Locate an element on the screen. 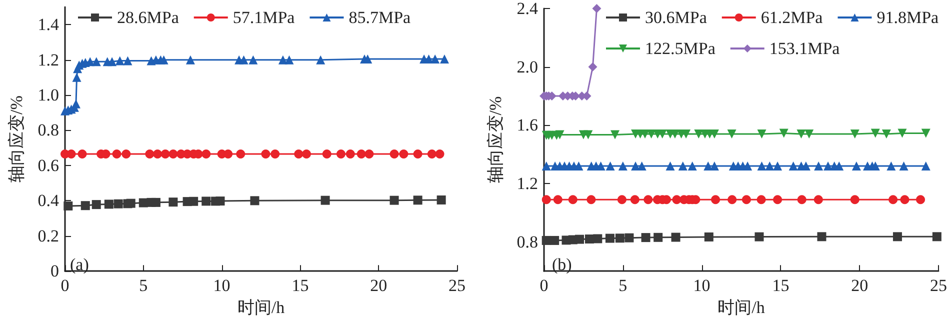 This screenshot has height=321, width=950. y-tick-label: 0.6 is located at coordinates (48, 165).